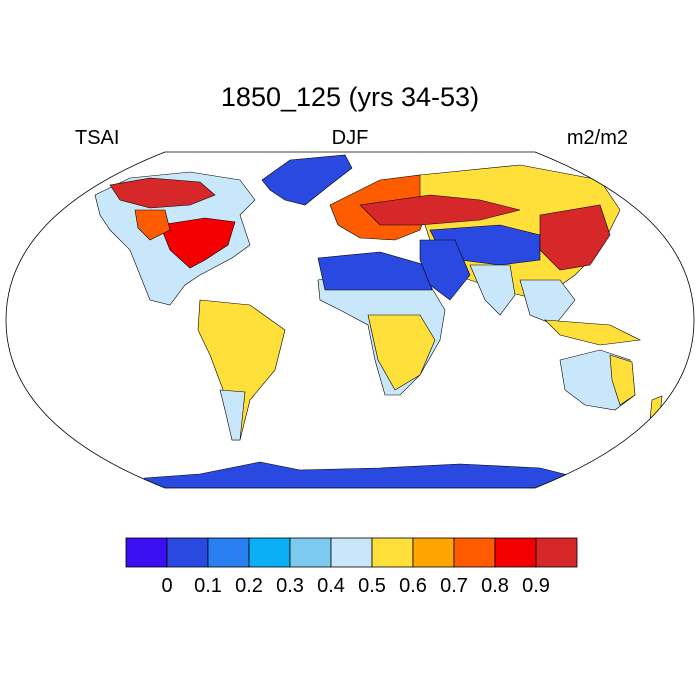 The width and height of the screenshot is (700, 700). Describe the element at coordinates (360, 474) in the screenshot. I see `antarctica-region` at that location.